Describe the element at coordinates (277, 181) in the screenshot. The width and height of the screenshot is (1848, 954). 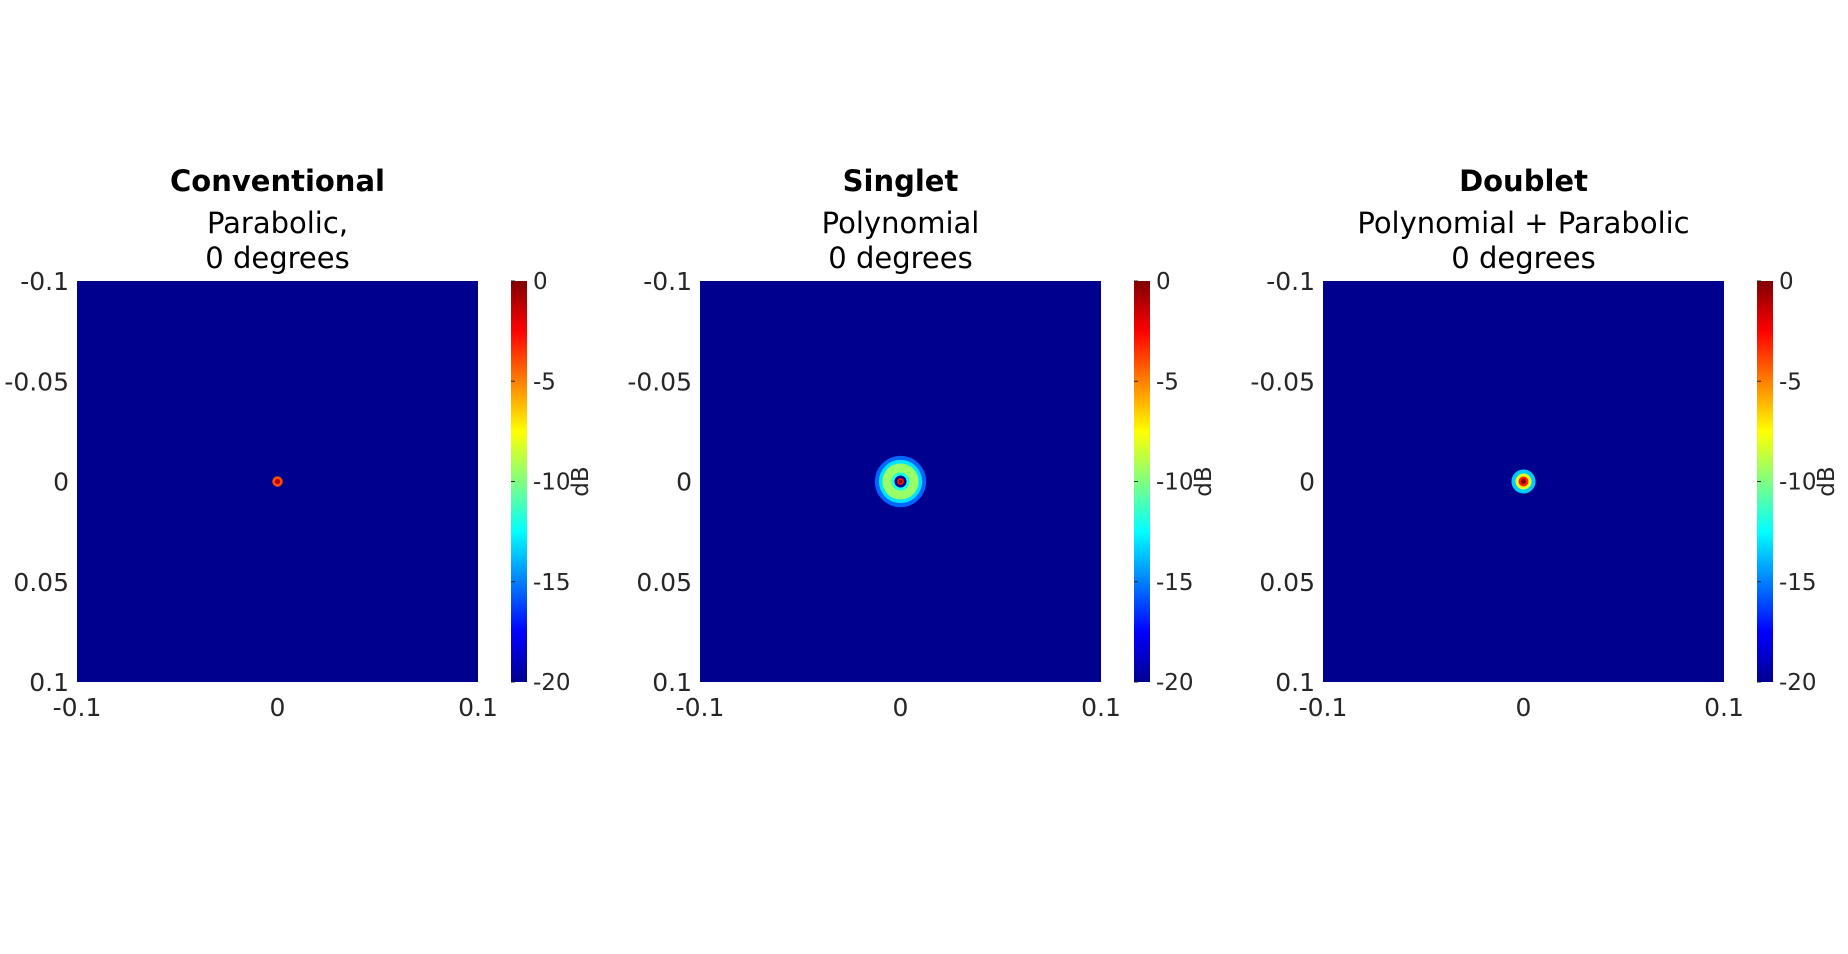
I see `chart-title: Conventional` at that location.